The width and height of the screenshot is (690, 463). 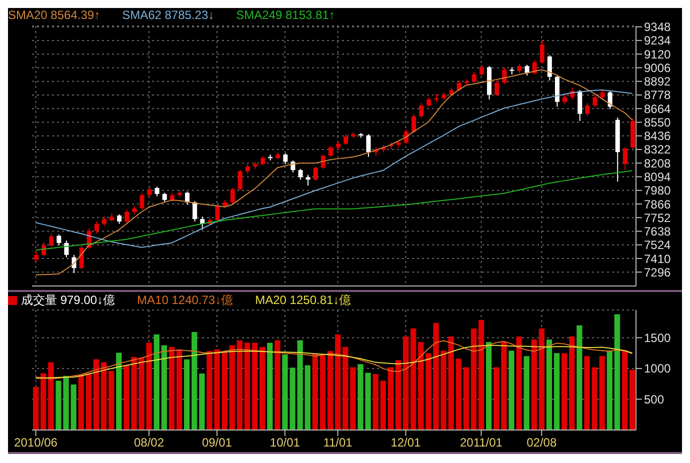 What do you see at coordinates (303, 300) in the screenshot?
I see `text: MA20 1250.81↓億` at bounding box center [303, 300].